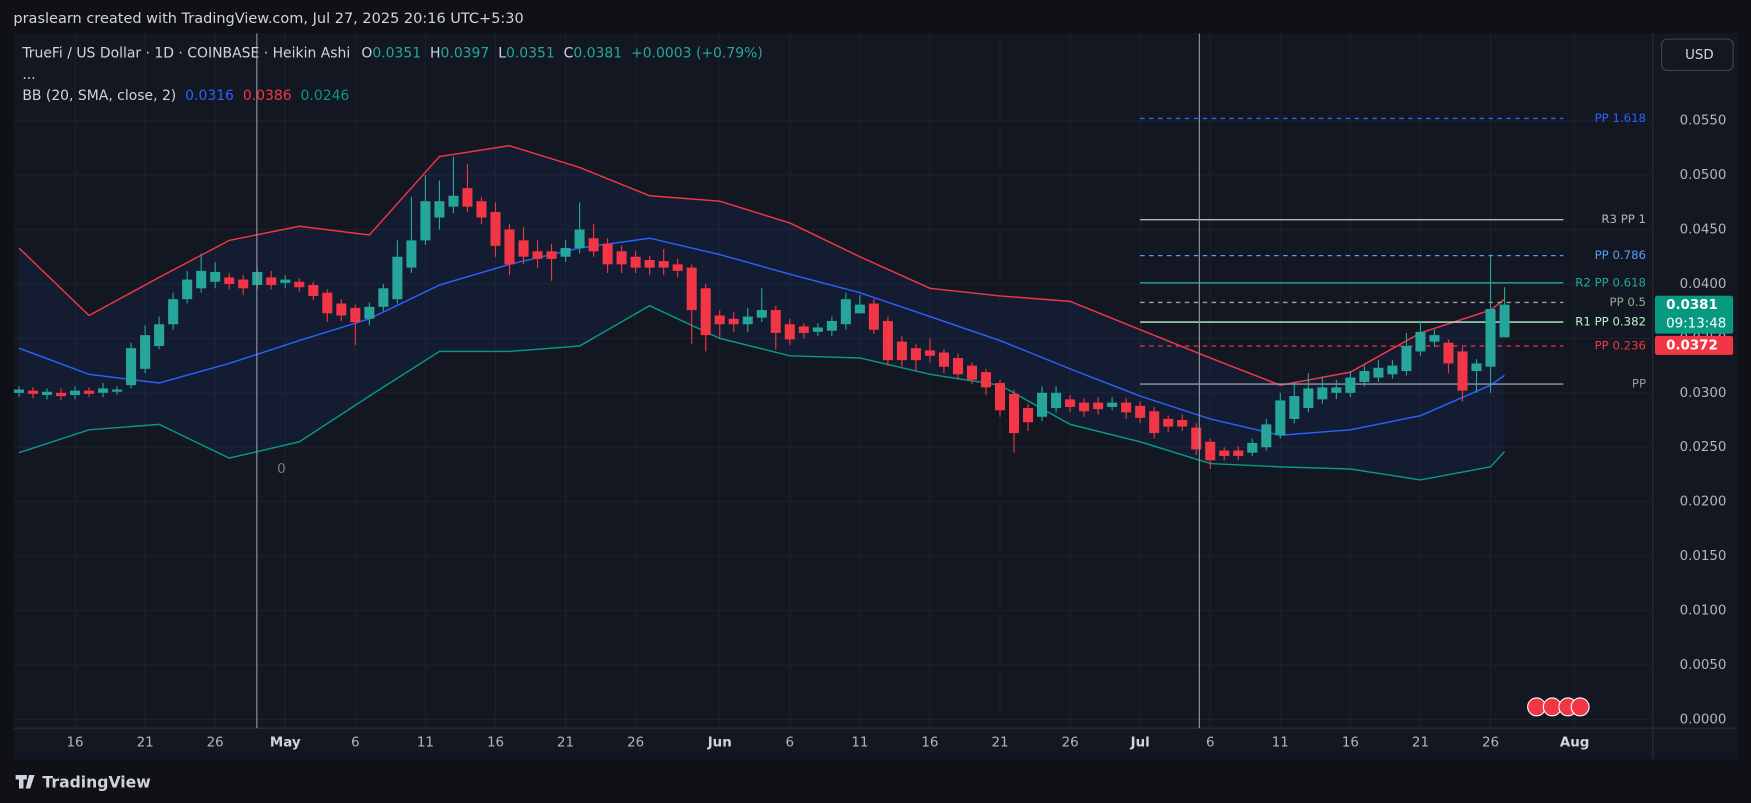  What do you see at coordinates (99, 96) in the screenshot?
I see `bb-label: BB (20, SMA, close, 2)` at bounding box center [99, 96].